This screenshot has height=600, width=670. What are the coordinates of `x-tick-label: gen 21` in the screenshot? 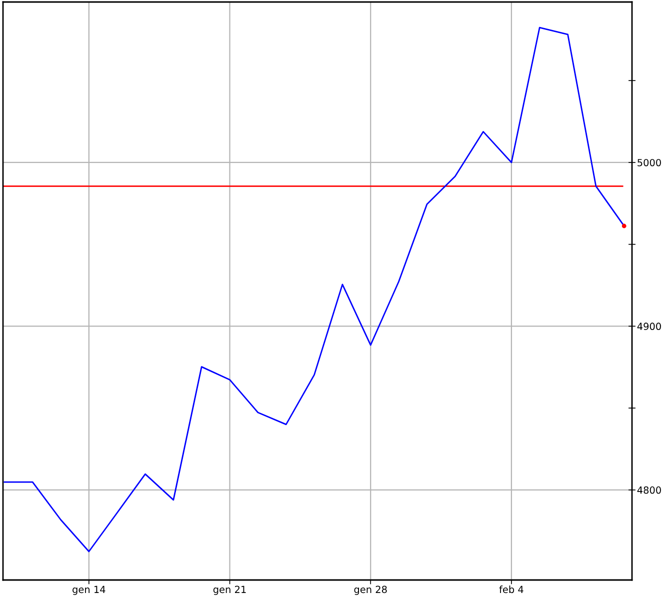 It's located at (229, 590).